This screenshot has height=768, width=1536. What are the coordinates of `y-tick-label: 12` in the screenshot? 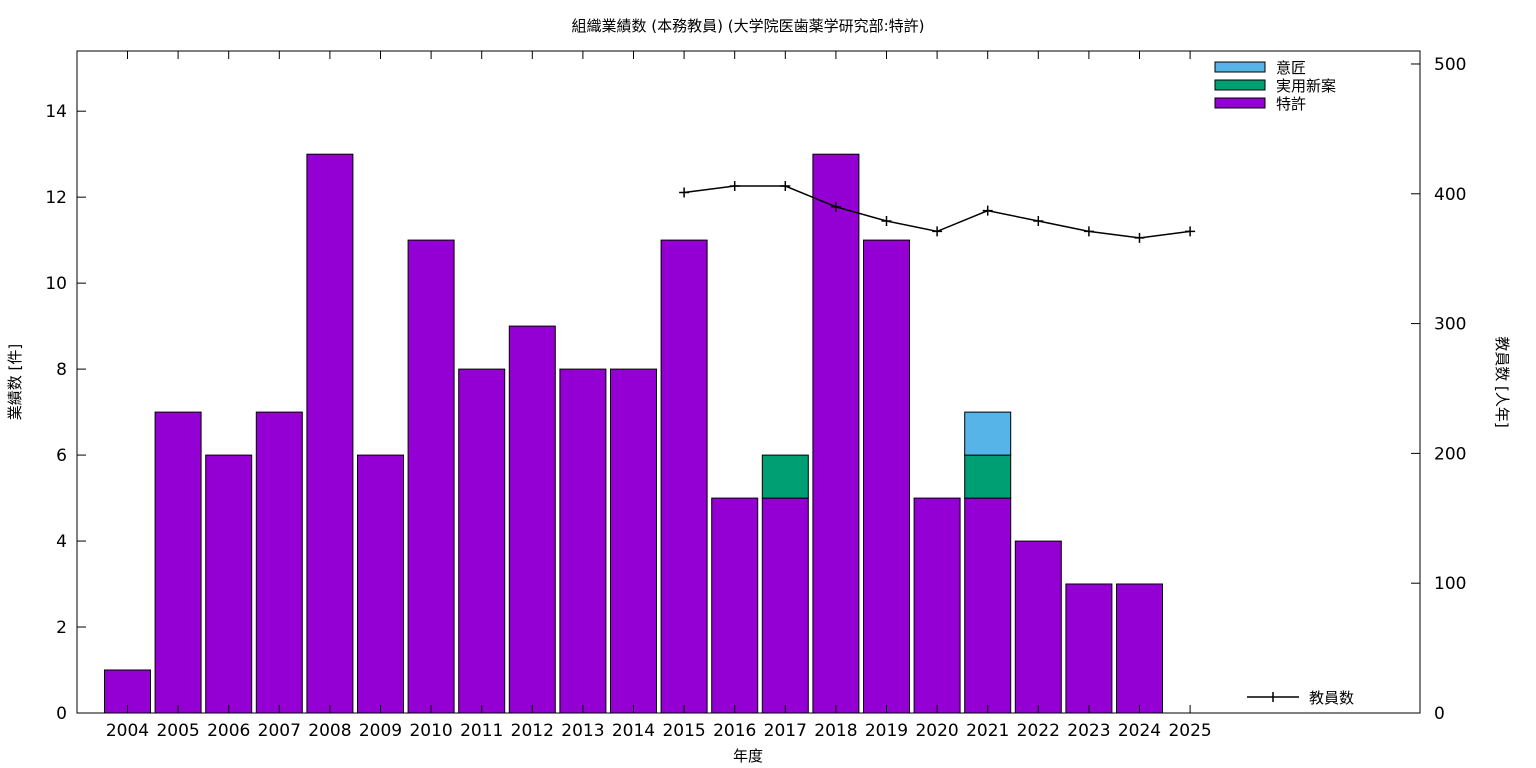 It's located at (56, 198).